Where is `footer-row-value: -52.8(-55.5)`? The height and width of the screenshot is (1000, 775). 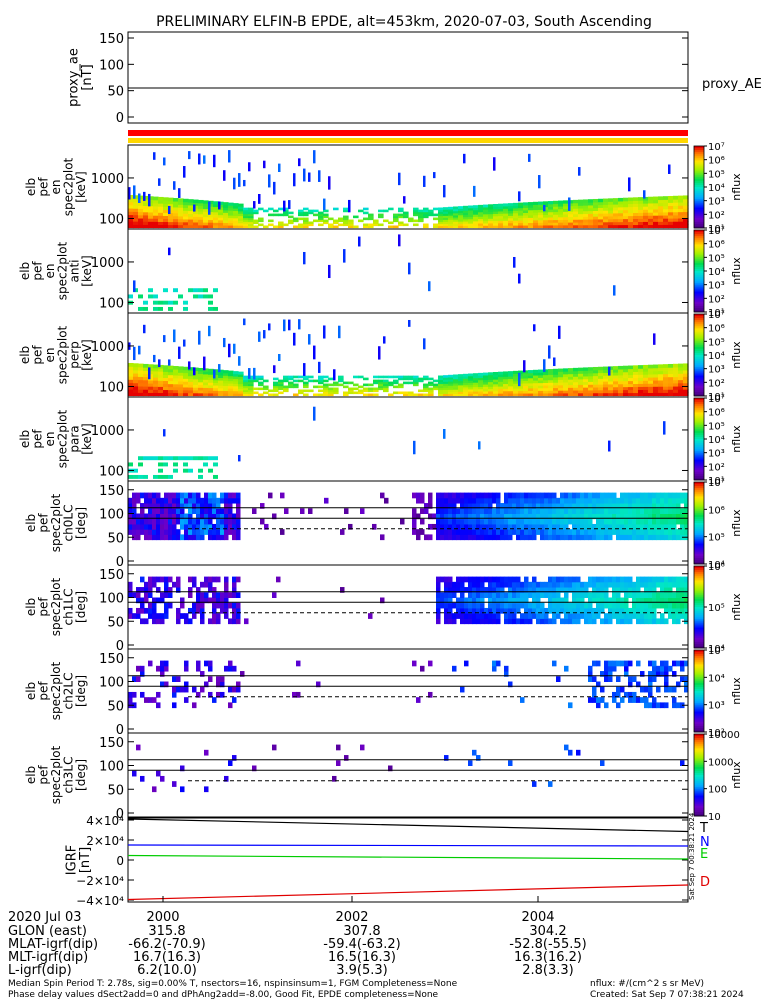 footer-row-value: -52.8(-55.5) is located at coordinates (547, 944).